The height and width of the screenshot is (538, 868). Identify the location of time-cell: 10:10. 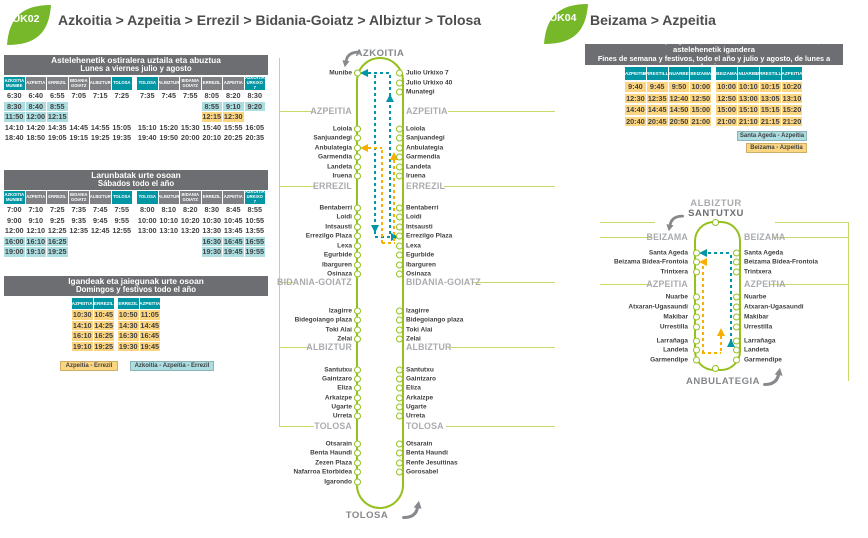
(169, 220).